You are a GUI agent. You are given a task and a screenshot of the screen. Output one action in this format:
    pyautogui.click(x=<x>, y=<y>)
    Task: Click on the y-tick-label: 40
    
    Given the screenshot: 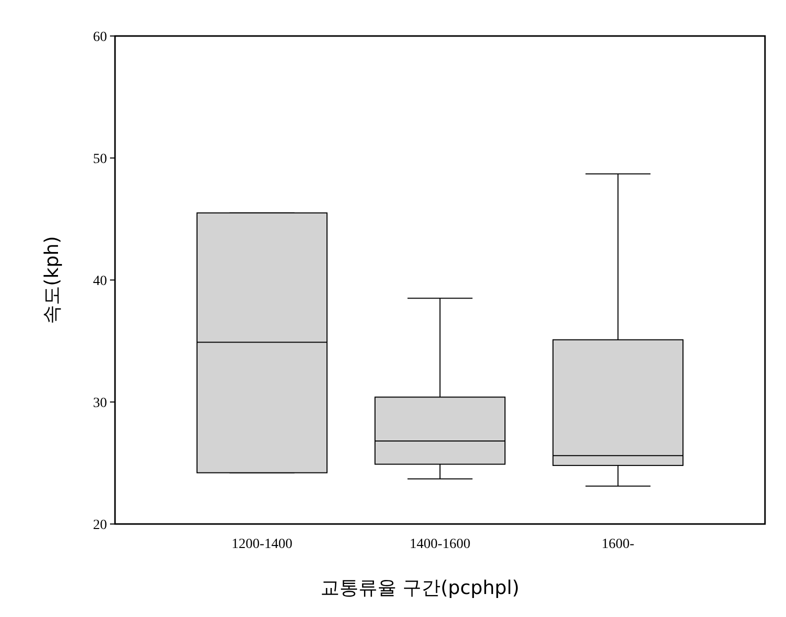 What is the action you would take?
    pyautogui.click(x=100, y=281)
    